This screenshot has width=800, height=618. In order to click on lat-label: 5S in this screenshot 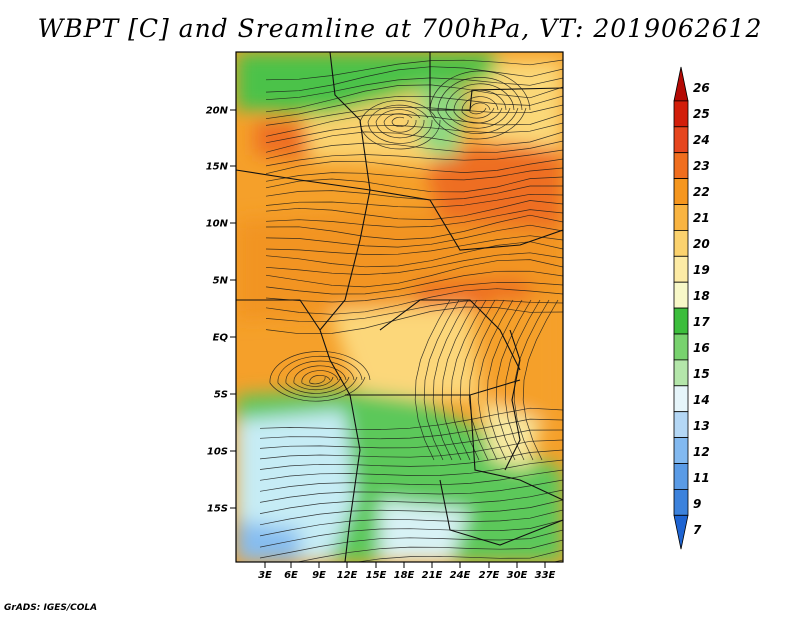, I will do `click(221, 395)`.